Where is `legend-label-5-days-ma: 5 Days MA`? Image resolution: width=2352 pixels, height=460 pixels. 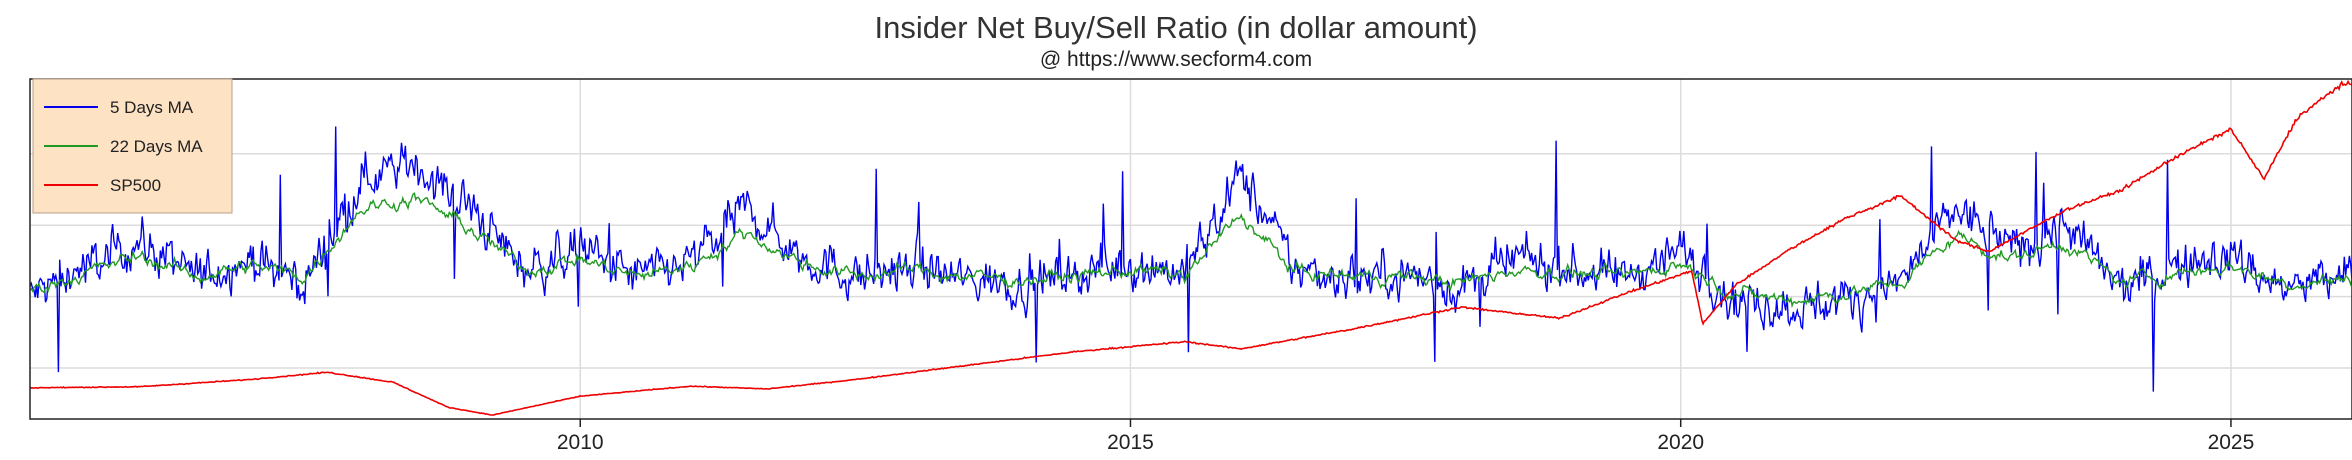
legend-label-5-days-ma: 5 Days MA is located at coordinates (152, 107).